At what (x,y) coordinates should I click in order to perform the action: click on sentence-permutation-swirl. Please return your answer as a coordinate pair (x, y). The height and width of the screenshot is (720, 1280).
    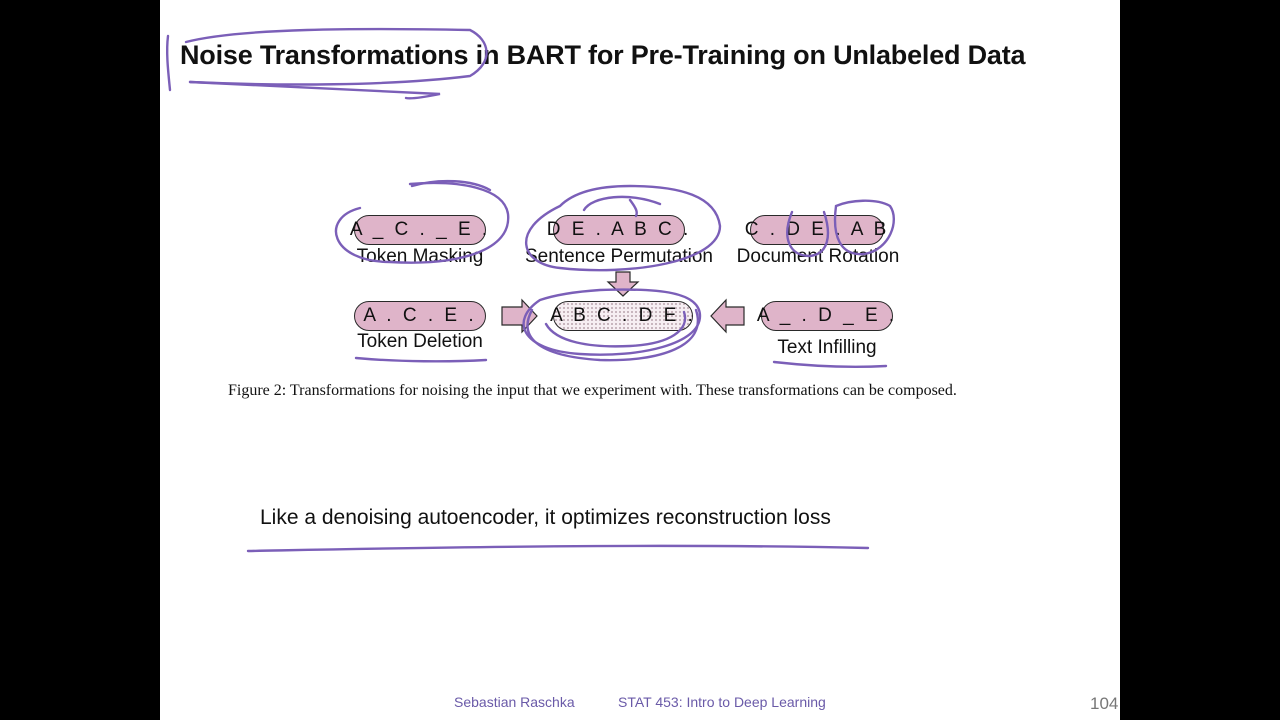
    Looking at the image, I should click on (622, 206).